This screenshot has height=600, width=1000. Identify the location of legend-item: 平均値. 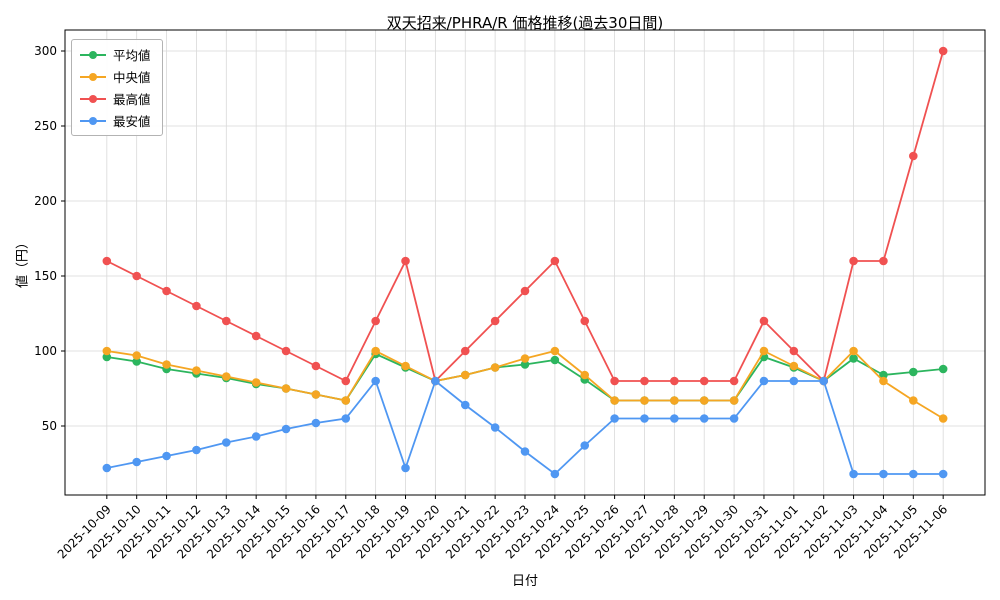
(115, 54).